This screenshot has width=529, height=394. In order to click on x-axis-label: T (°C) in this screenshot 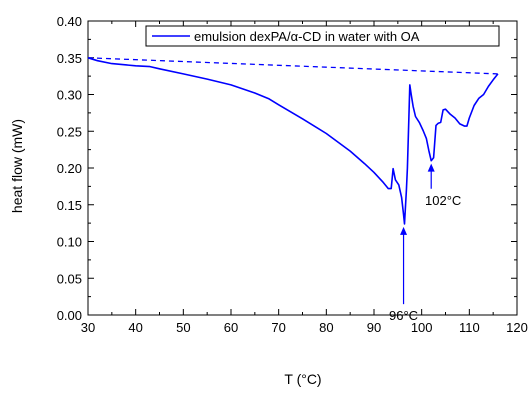, I will do `click(302, 379)`.